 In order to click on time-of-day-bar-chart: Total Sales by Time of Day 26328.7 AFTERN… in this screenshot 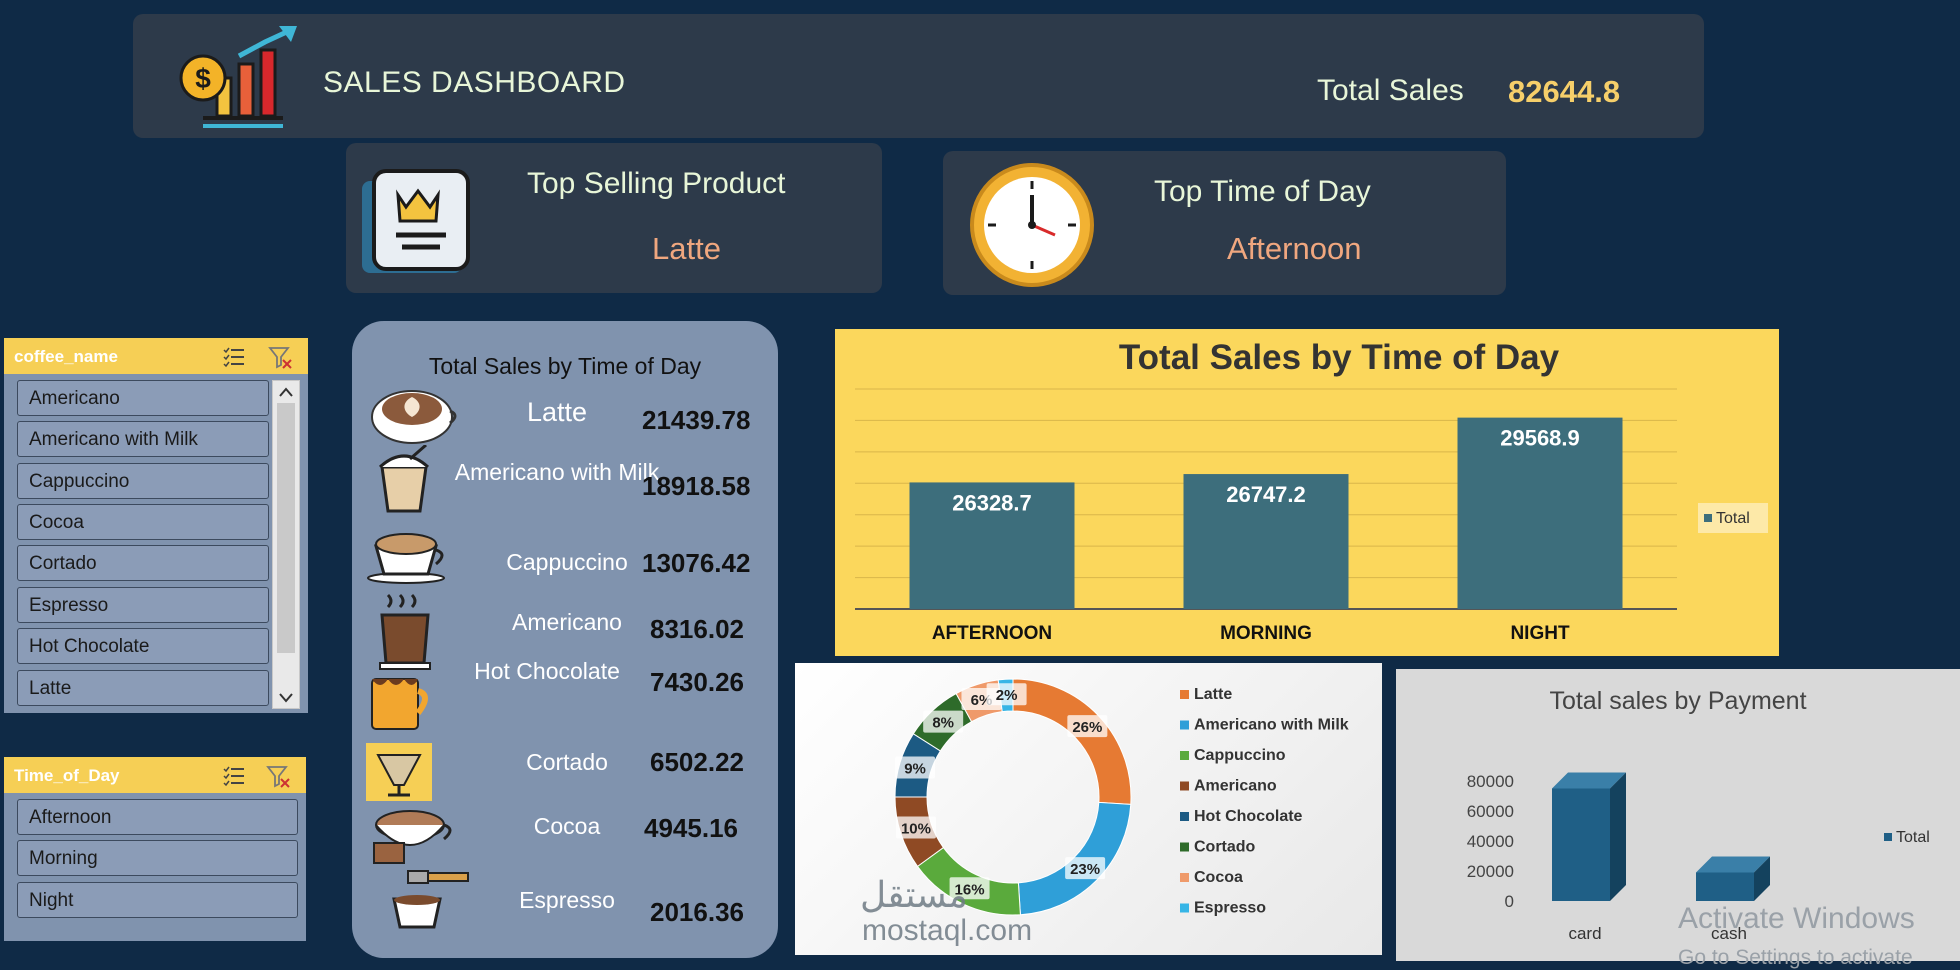, I will do `click(1311, 491)`.